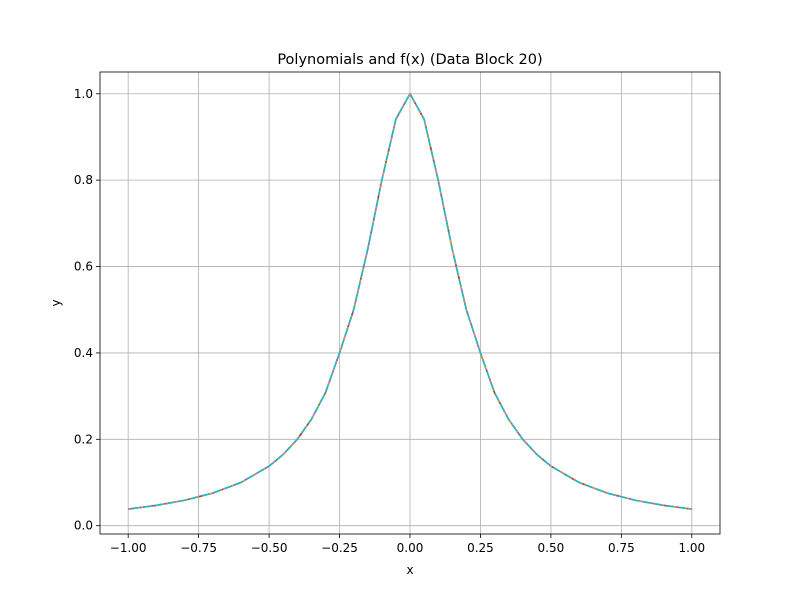  Describe the element at coordinates (83, 439) in the screenshot. I see `y-tick-label: 0.2` at that location.